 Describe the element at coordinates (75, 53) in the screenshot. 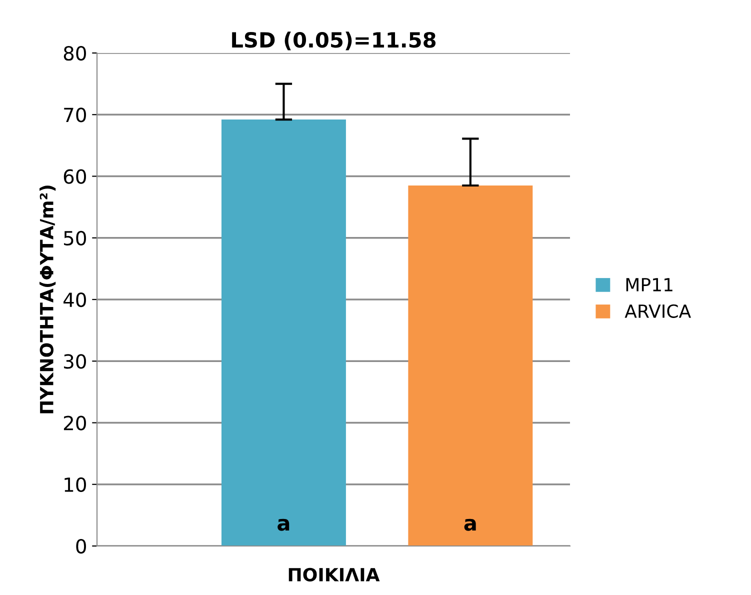

I see `y-tick-label: 80` at that location.